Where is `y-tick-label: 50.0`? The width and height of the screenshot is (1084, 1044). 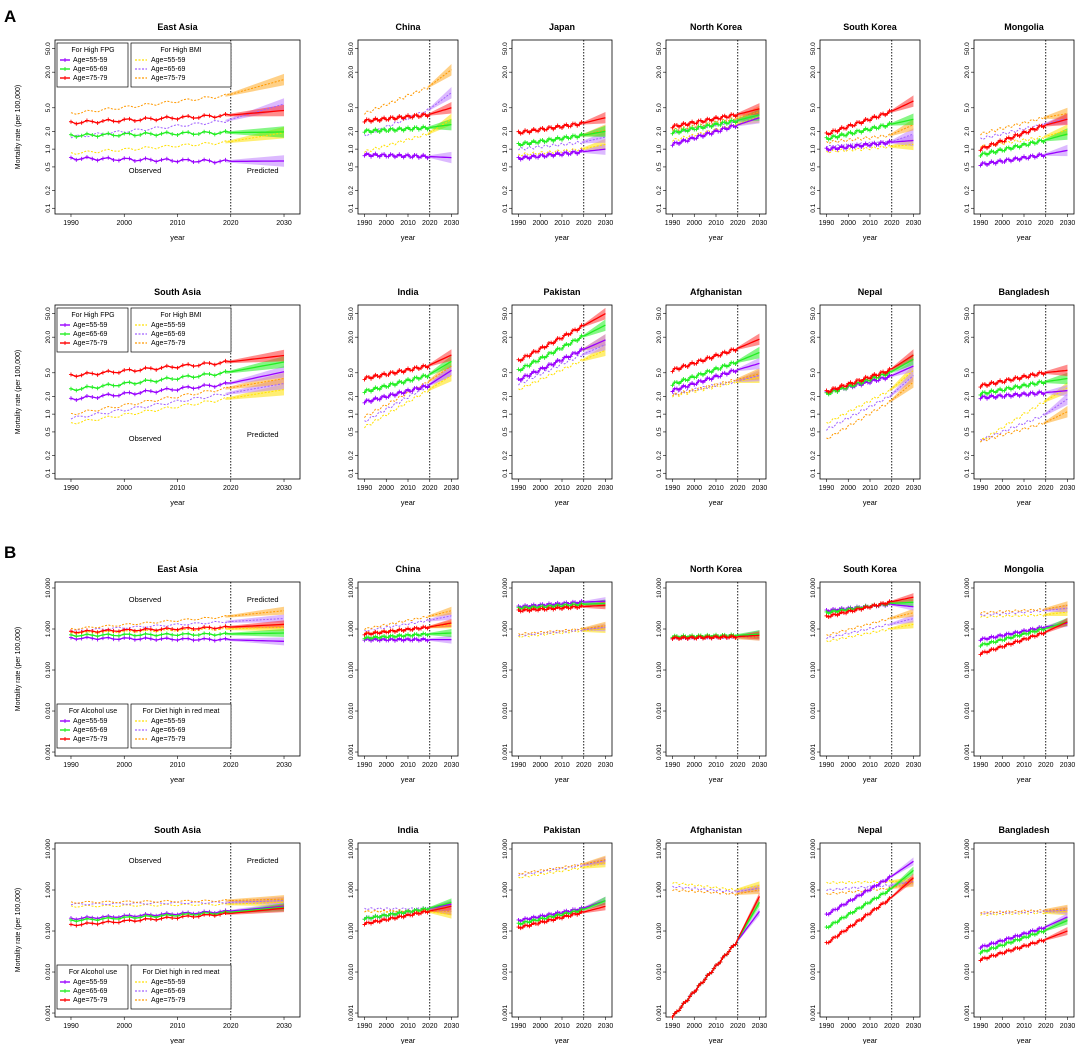
y-tick-label: 50.0 is located at coordinates (48, 48).